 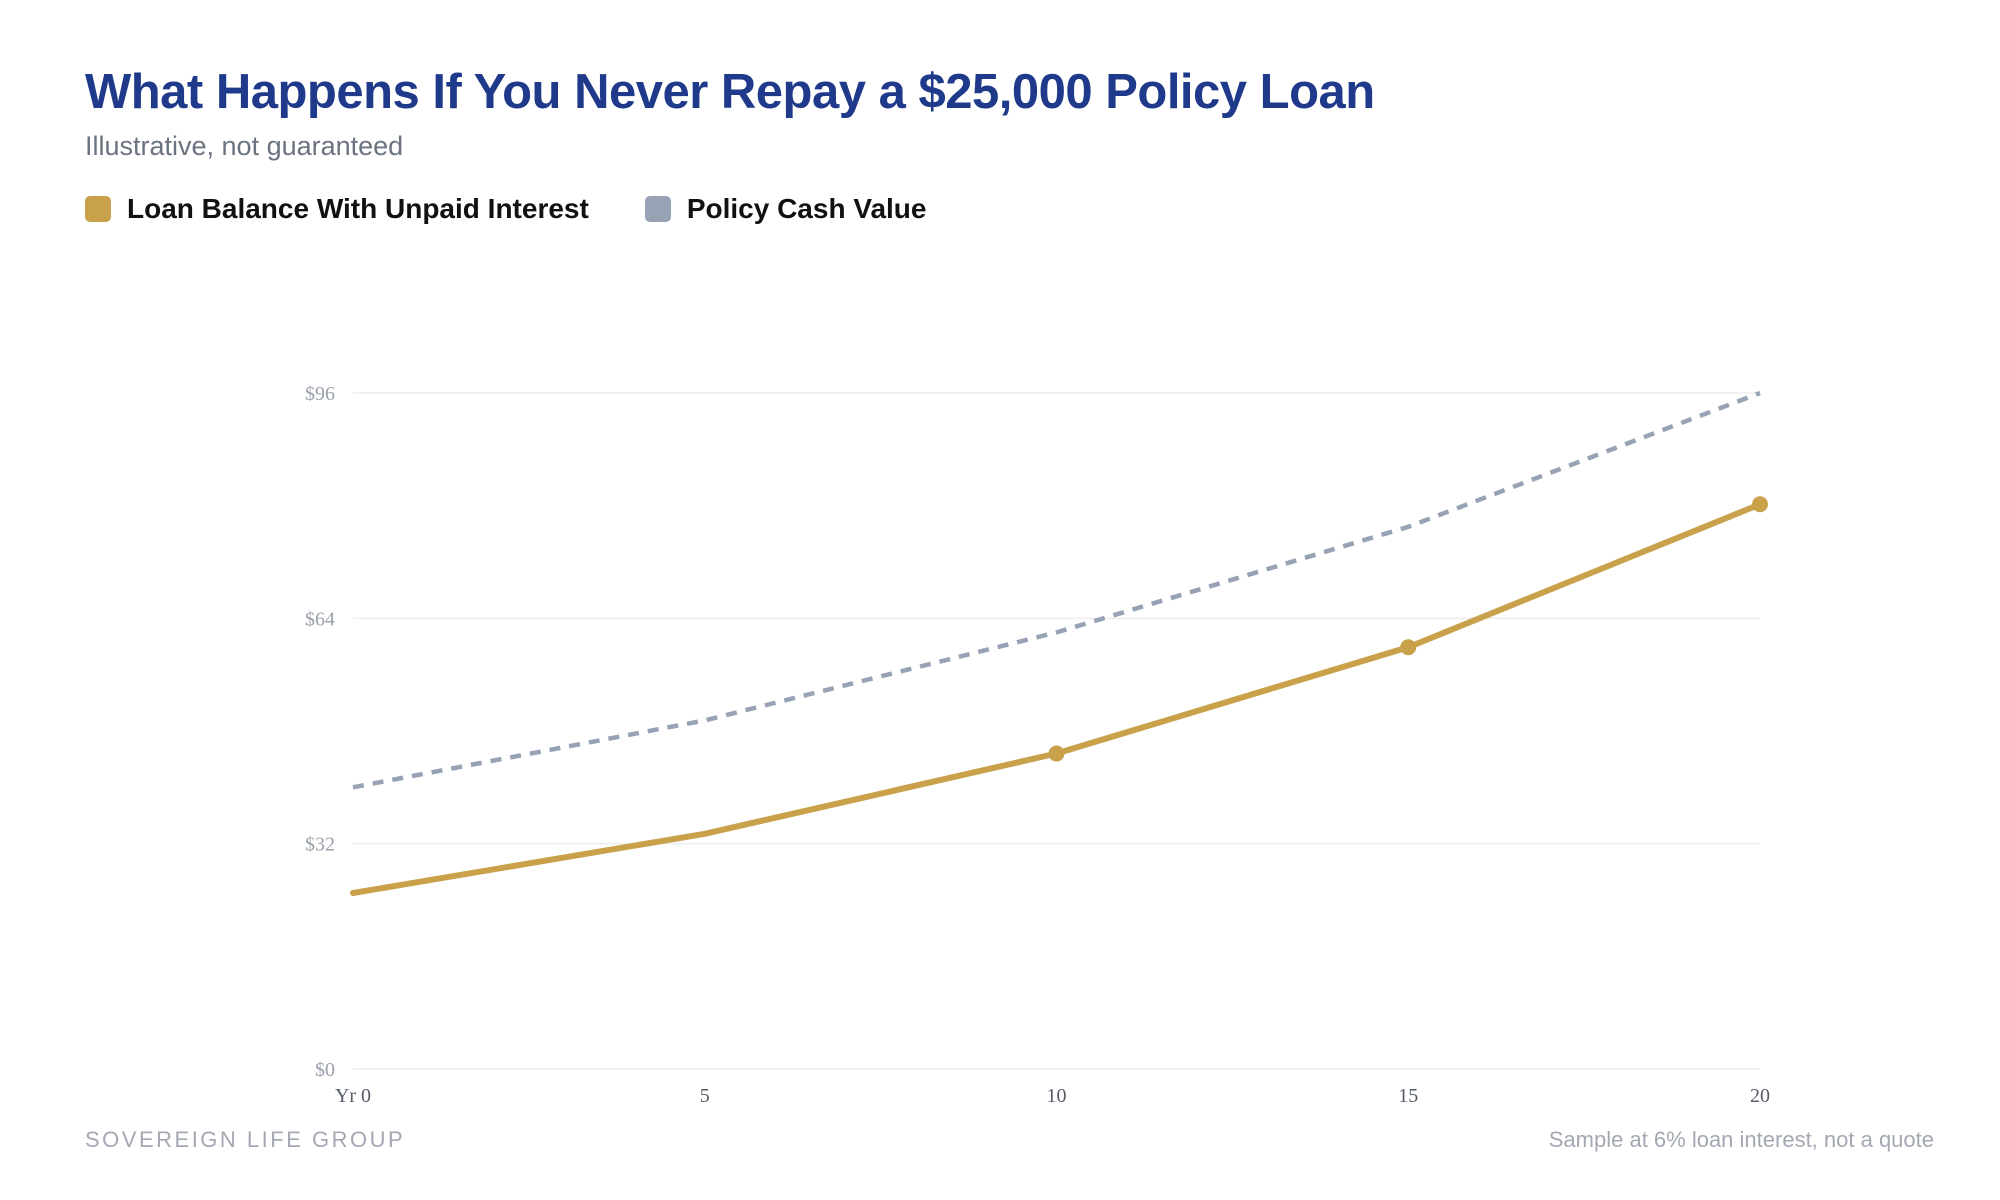 What do you see at coordinates (1408, 1096) in the screenshot?
I see `x-tick-label: 15` at bounding box center [1408, 1096].